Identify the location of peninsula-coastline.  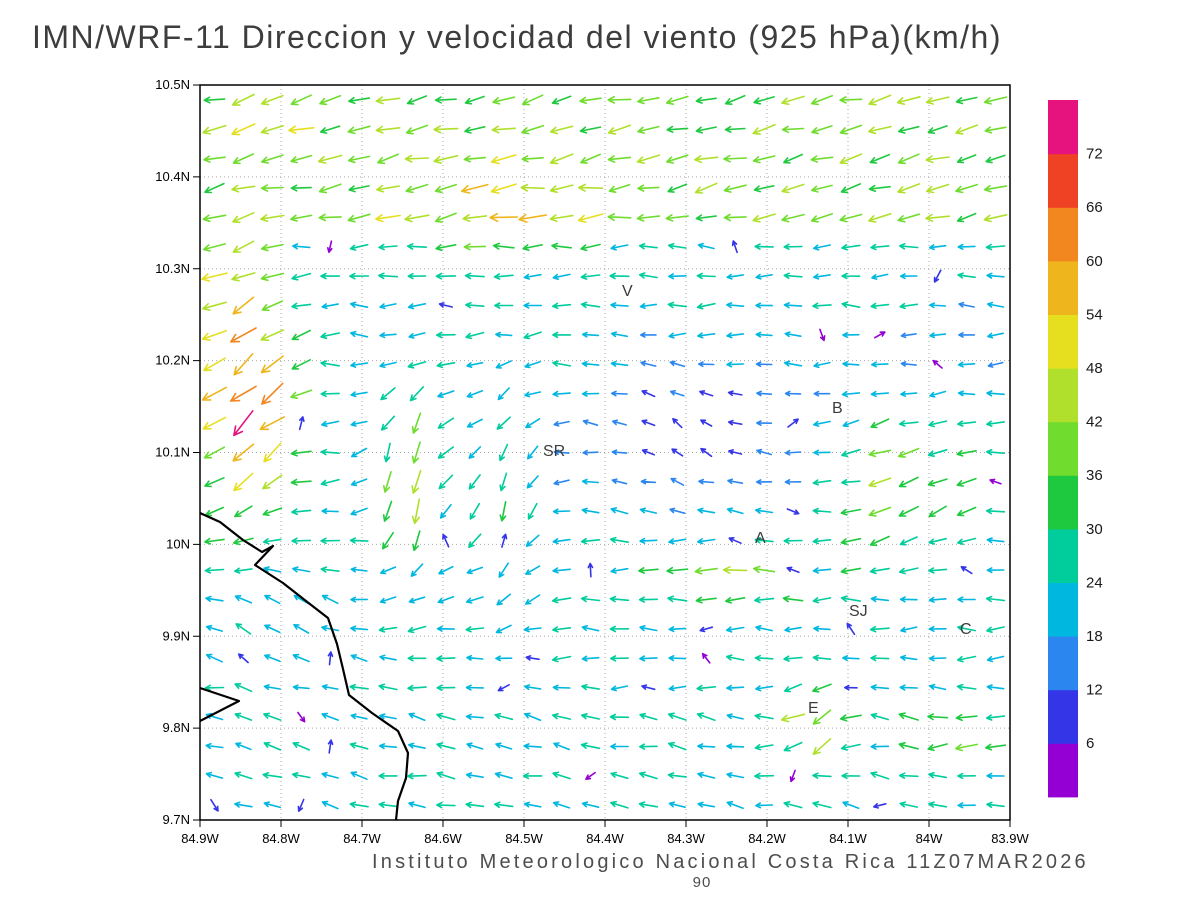
(220, 704).